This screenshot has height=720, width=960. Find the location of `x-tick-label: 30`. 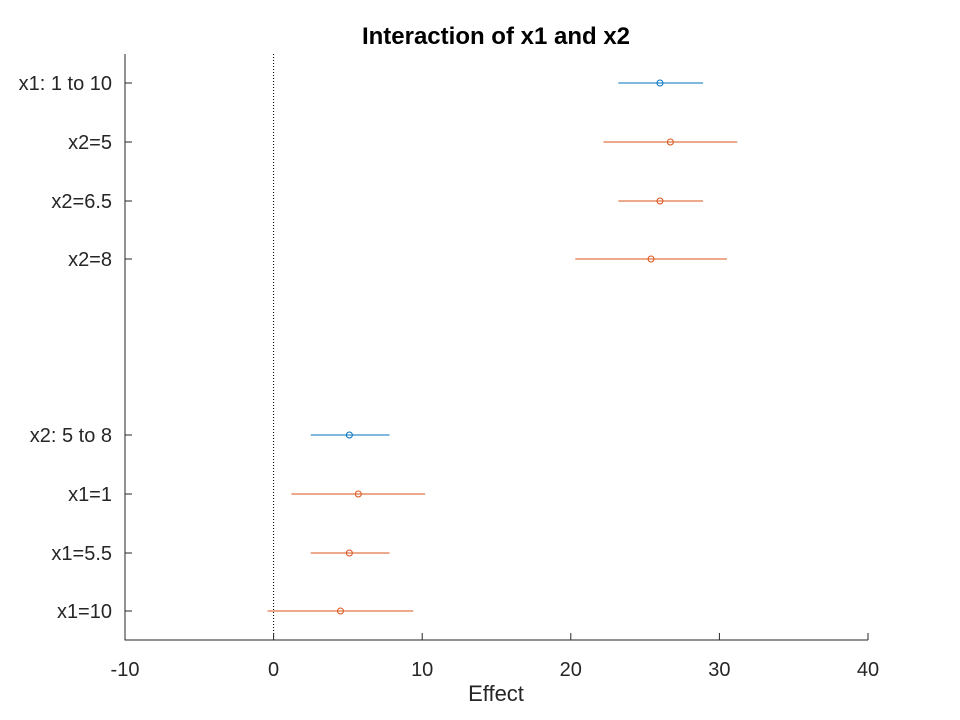

x-tick-label: 30 is located at coordinates (719, 670).